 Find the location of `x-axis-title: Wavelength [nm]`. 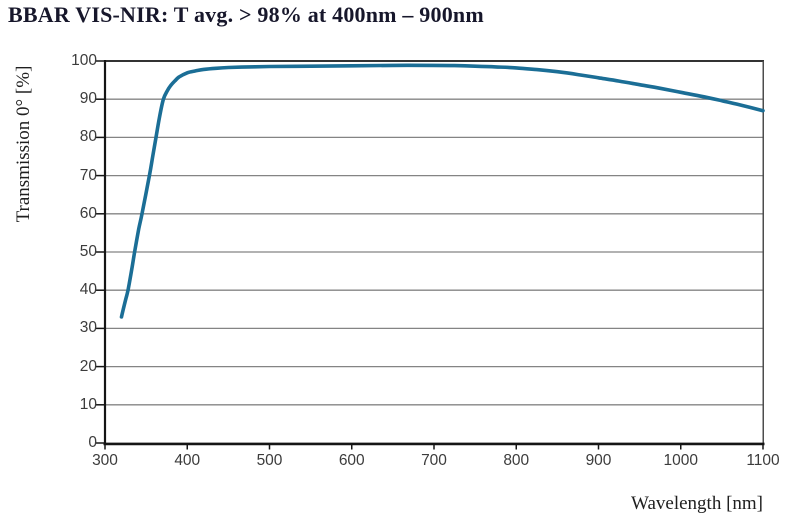

x-axis-title: Wavelength [nm] is located at coordinates (697, 503).